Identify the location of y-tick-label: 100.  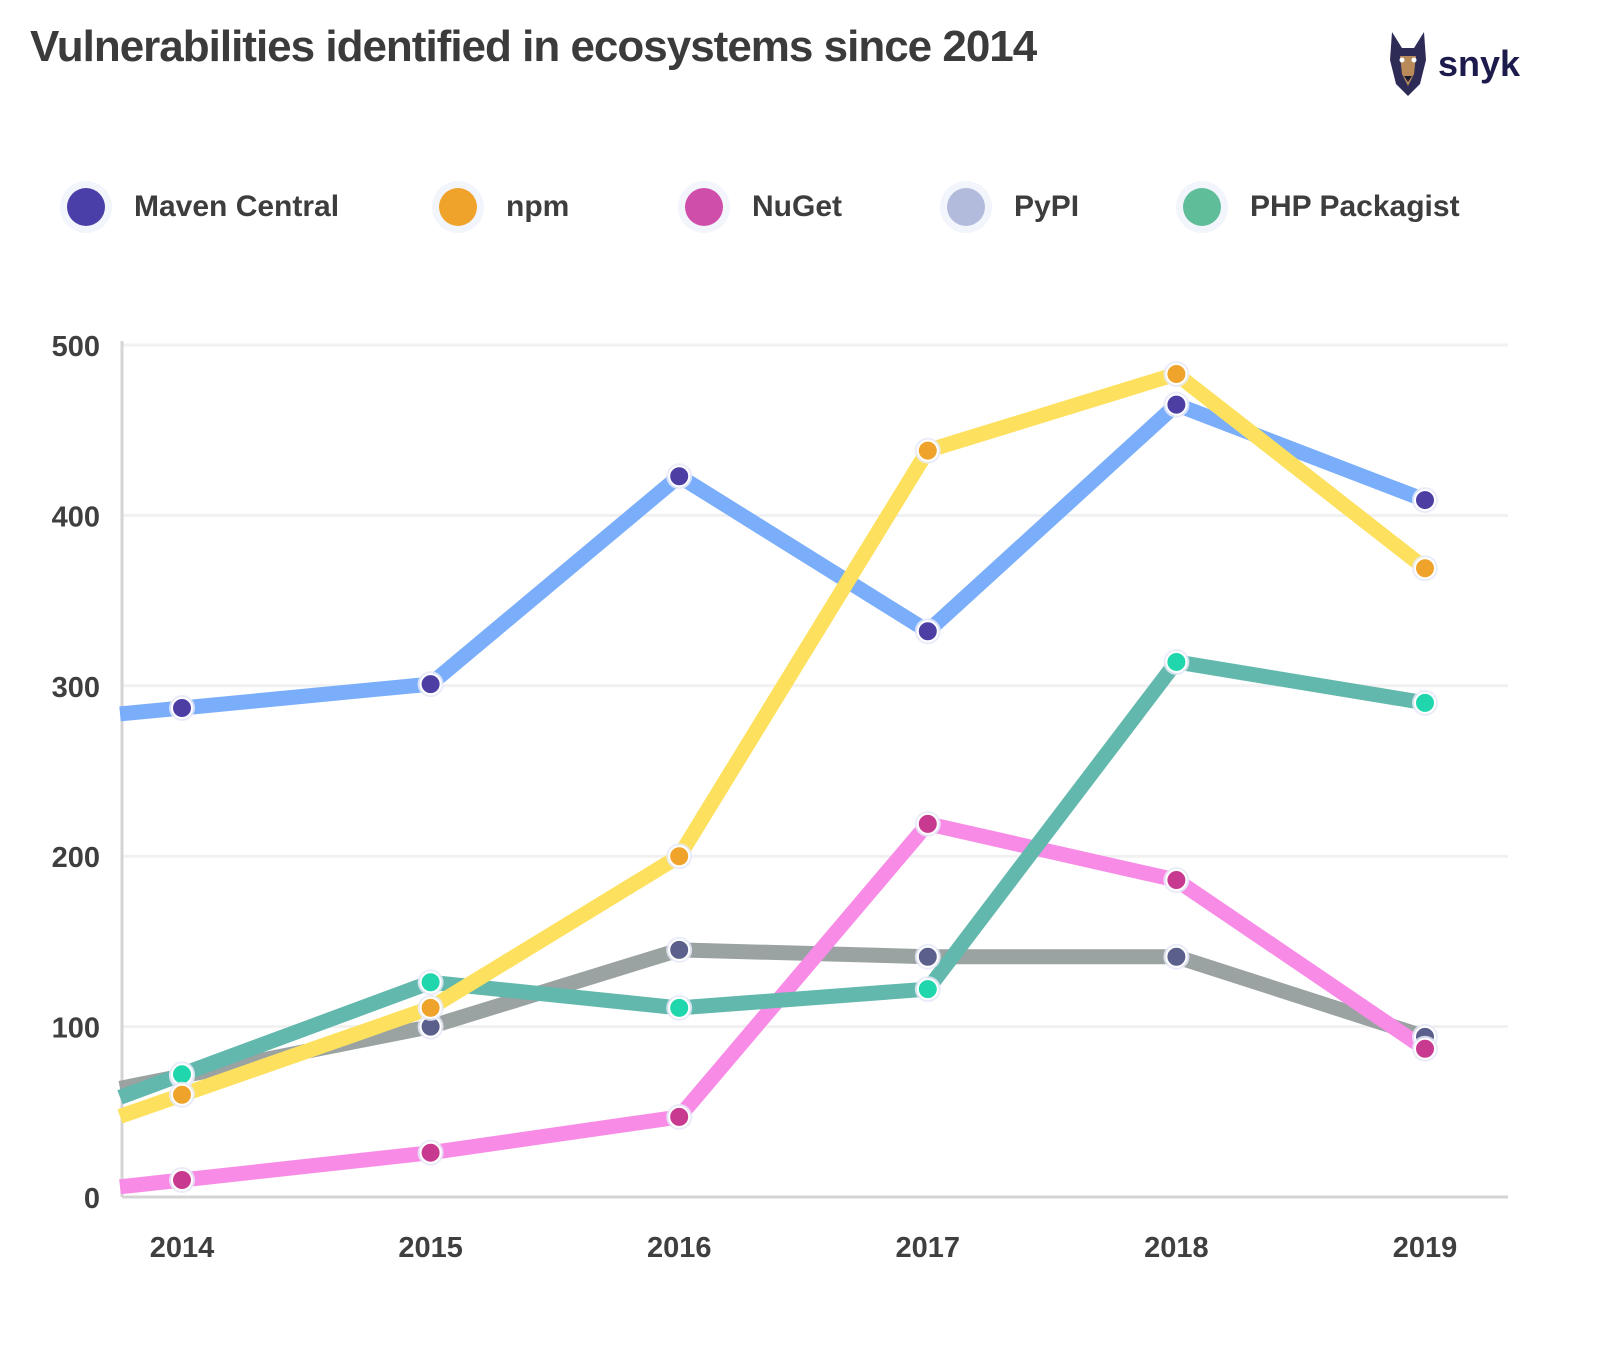
(76, 1029).